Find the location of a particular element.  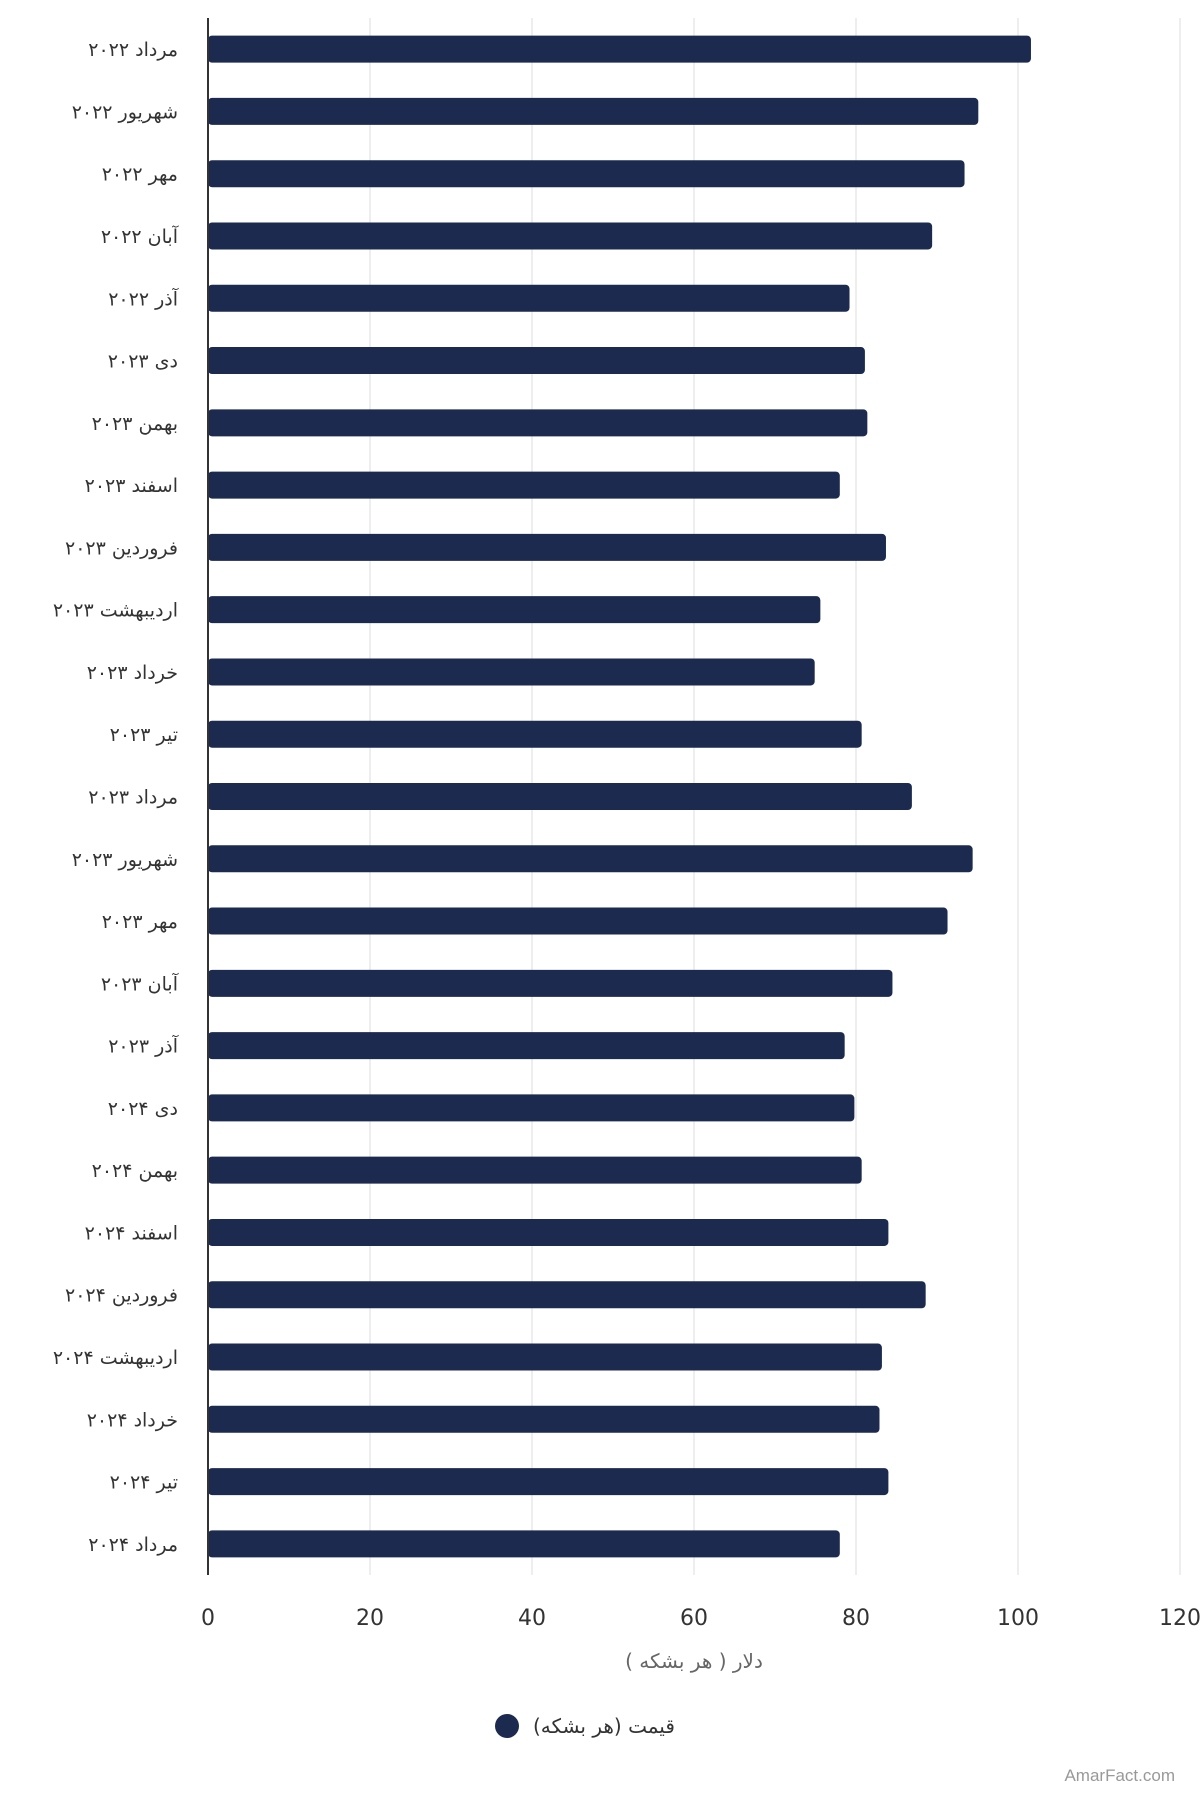

category-label: اسفند ۲۰۲۳ is located at coordinates (131, 486).